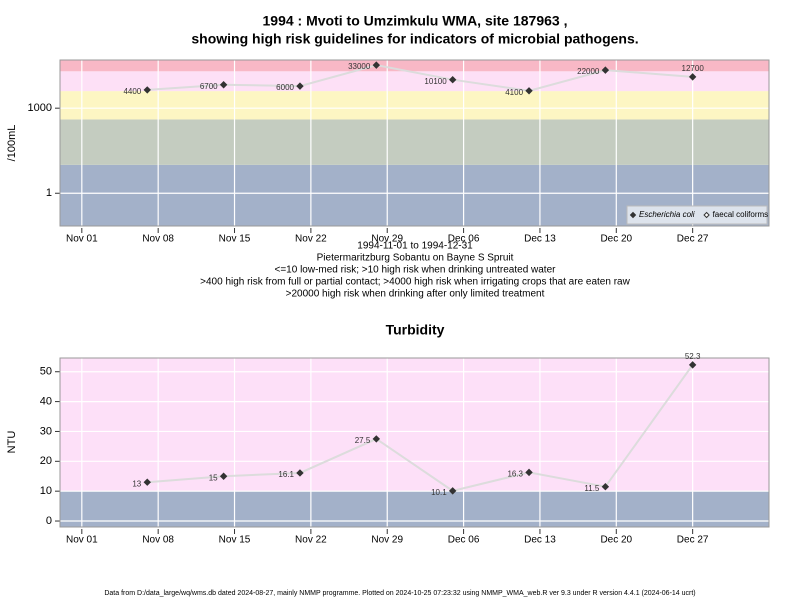 The height and width of the screenshot is (600, 800). What do you see at coordinates (286, 474) in the screenshot?
I see `data-label: 16.1` at bounding box center [286, 474].